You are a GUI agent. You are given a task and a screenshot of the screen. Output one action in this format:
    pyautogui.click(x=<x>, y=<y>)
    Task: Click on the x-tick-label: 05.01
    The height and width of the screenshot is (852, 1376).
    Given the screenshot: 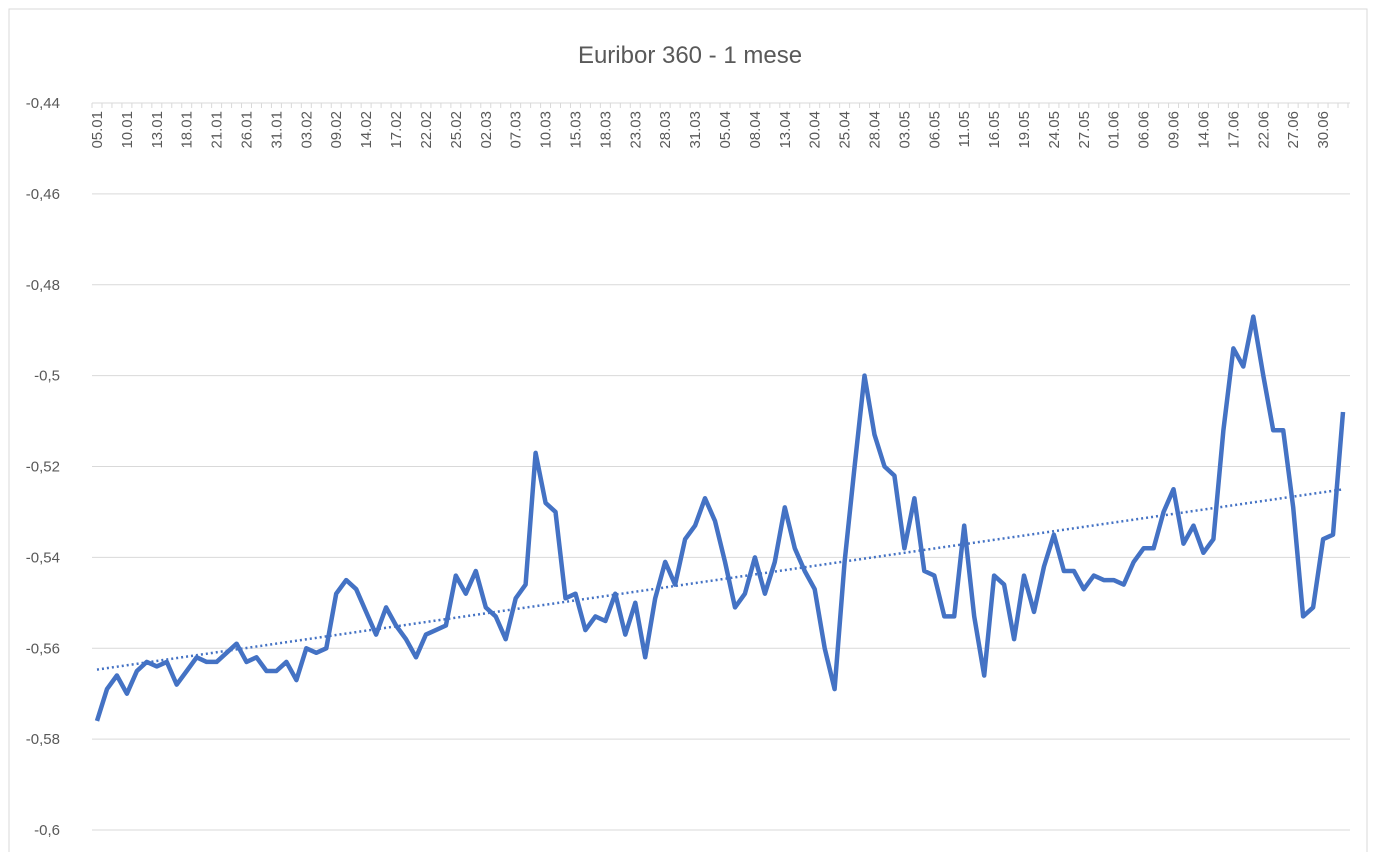 What is the action you would take?
    pyautogui.click(x=97, y=130)
    